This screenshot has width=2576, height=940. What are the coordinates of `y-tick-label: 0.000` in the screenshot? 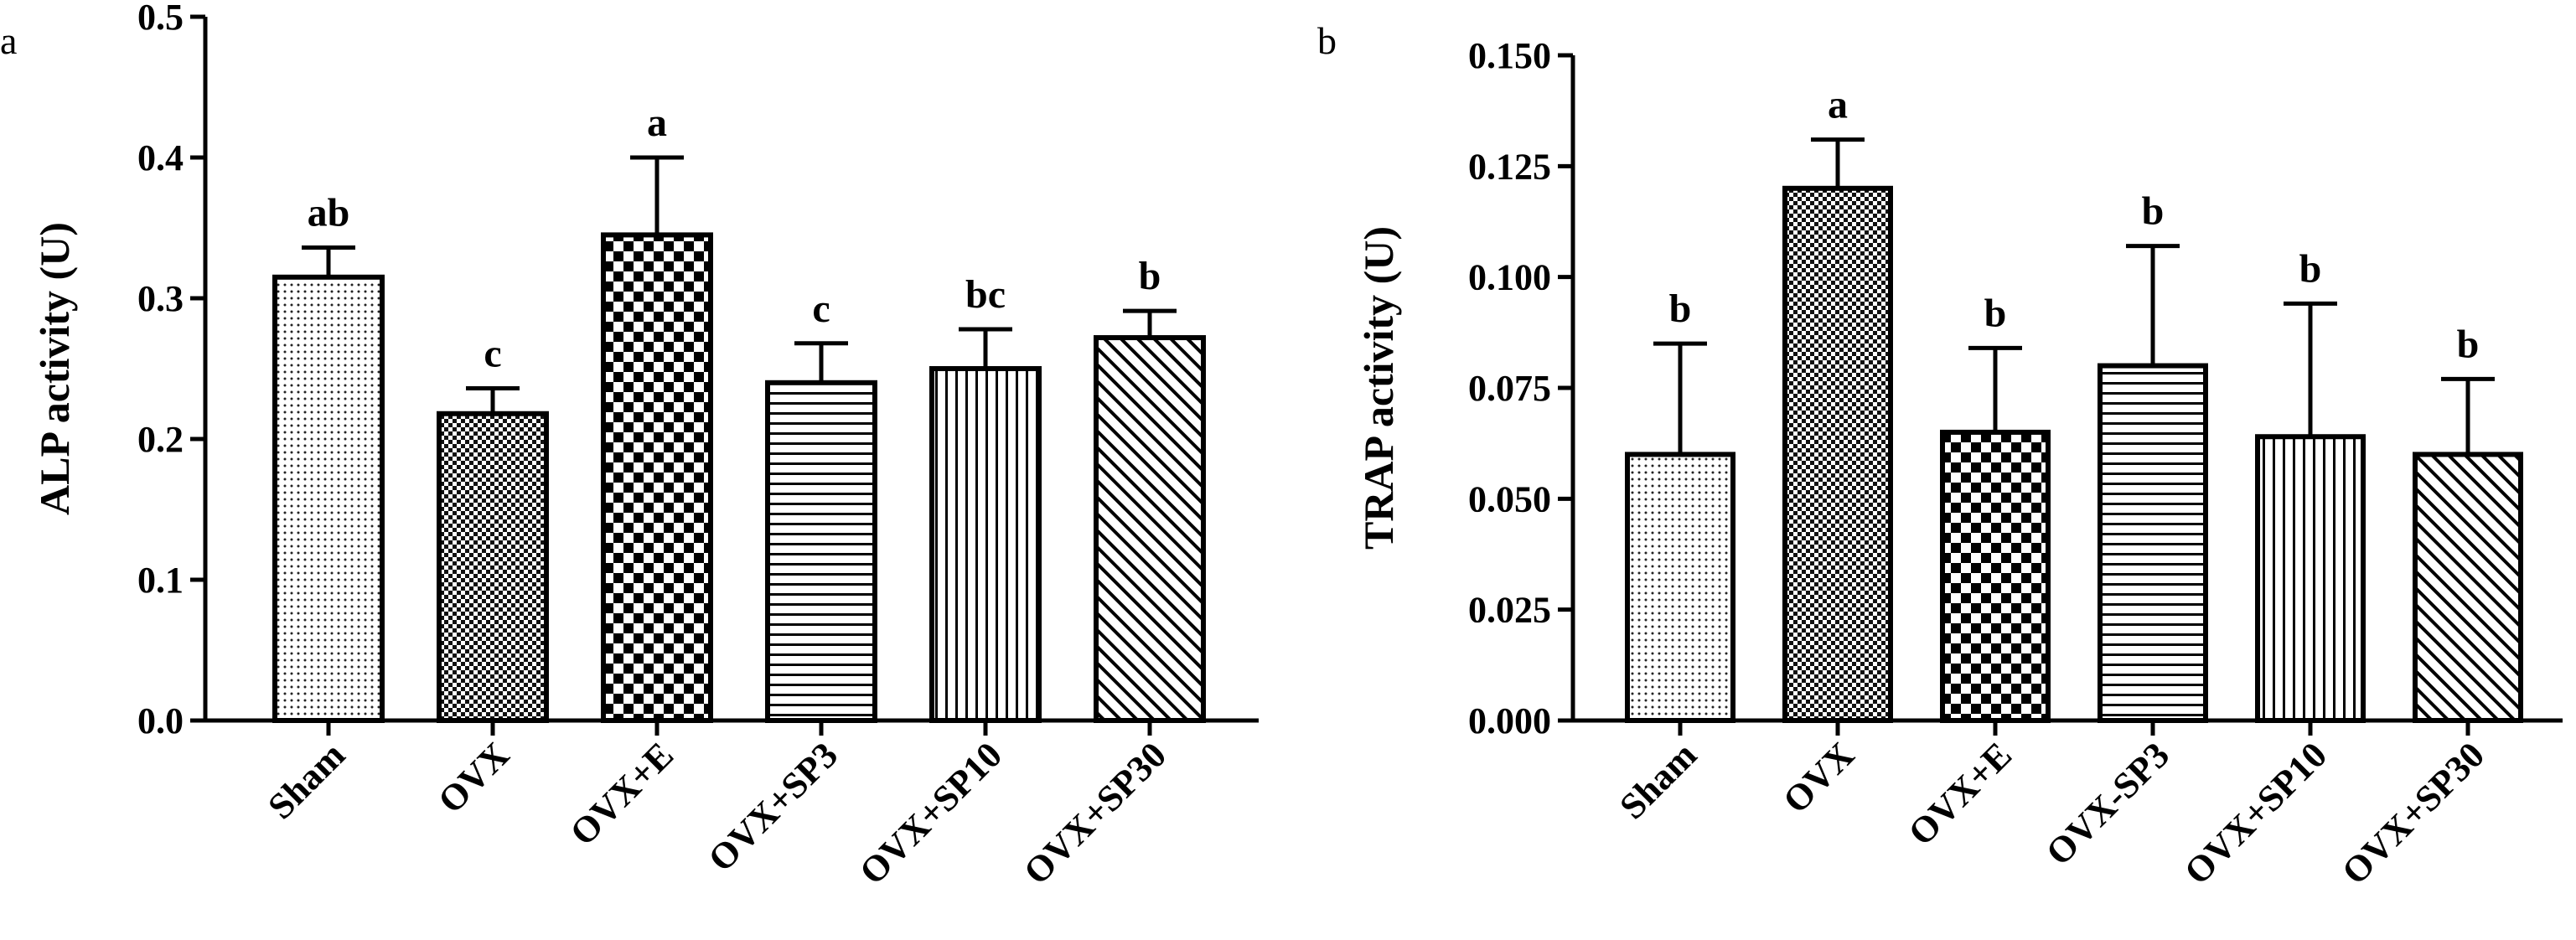 It's located at (1509, 720).